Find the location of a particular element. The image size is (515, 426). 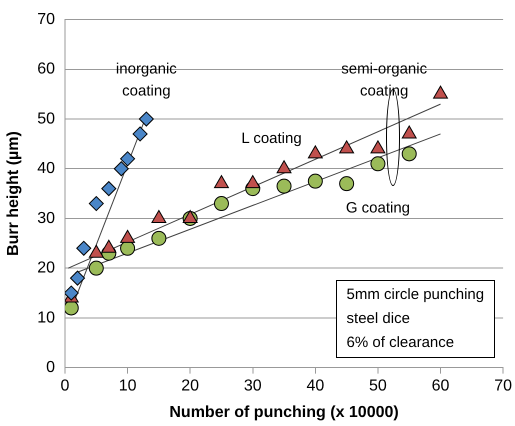

x-tick-label: 40 is located at coordinates (315, 386).